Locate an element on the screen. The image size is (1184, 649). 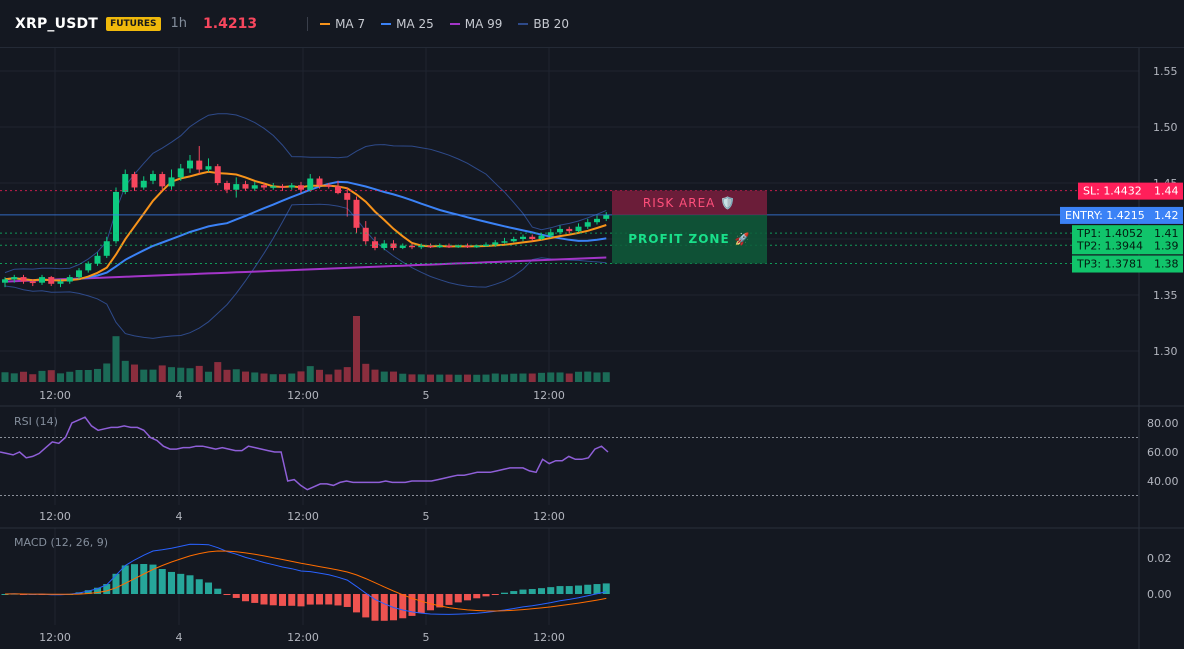
legend-ma25: MA 25 is located at coordinates (407, 24).